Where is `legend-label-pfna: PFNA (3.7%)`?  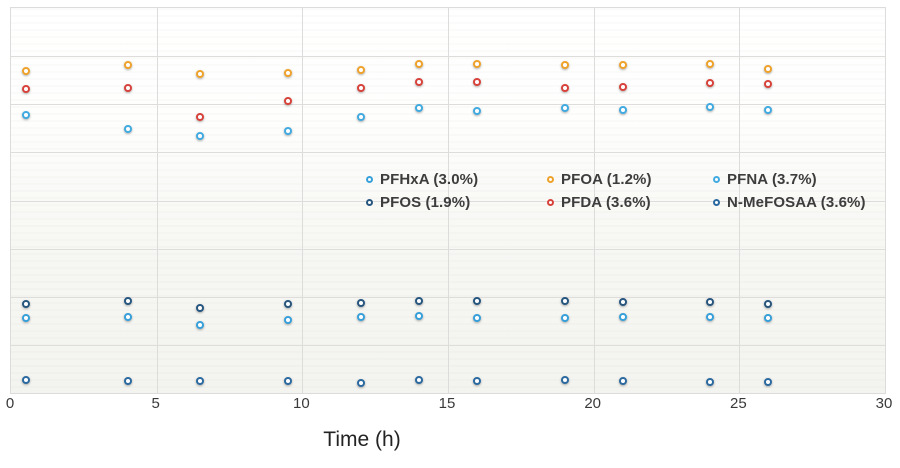 legend-label-pfna: PFNA (3.7%) is located at coordinates (772, 179).